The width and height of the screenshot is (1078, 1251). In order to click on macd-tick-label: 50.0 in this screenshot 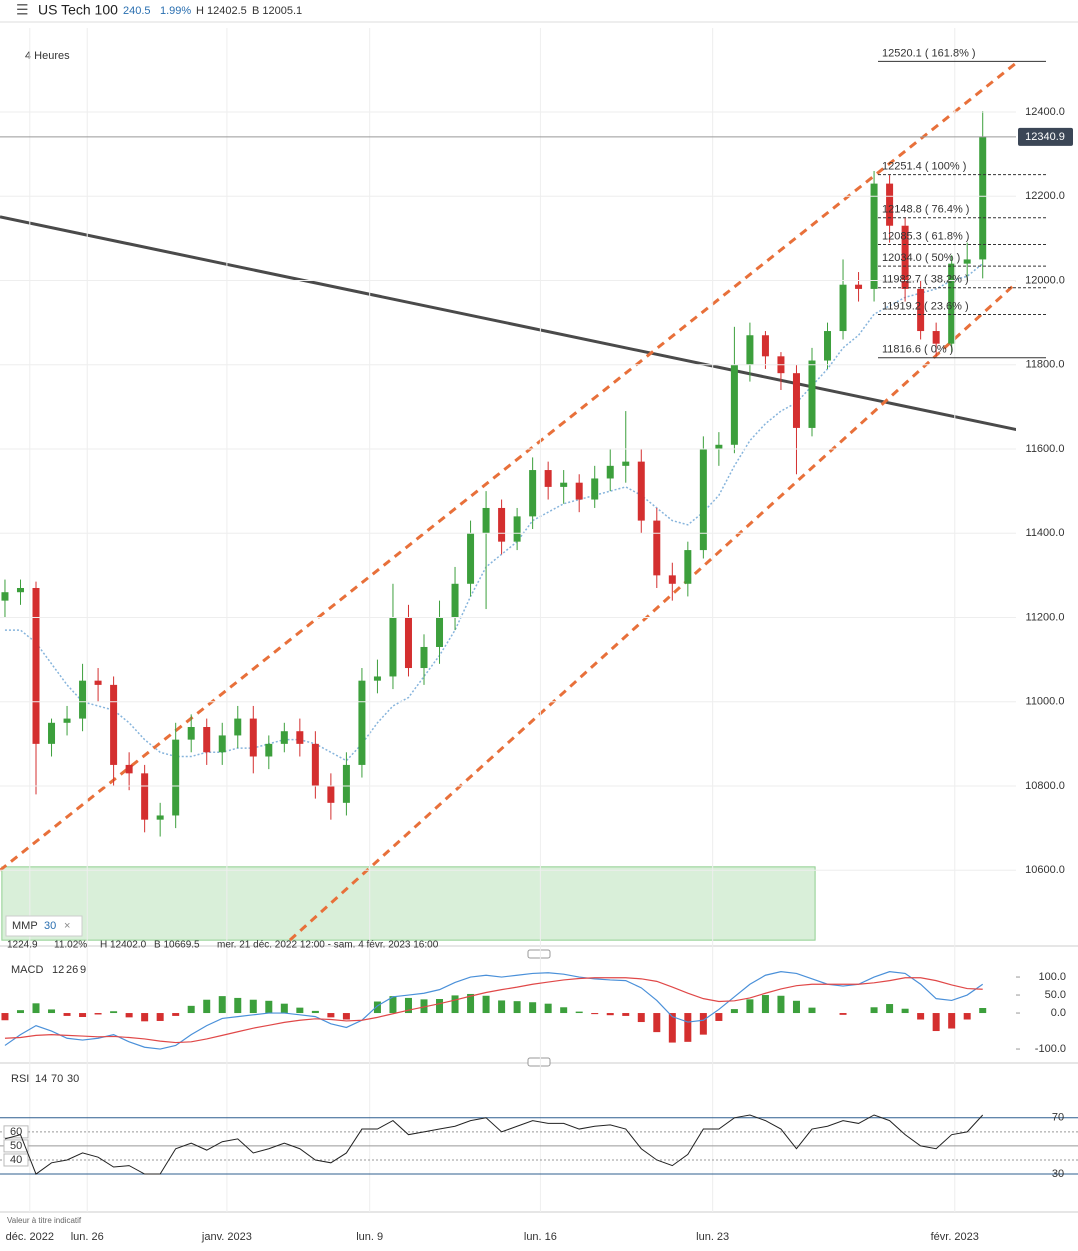, I will do `click(1055, 995)`.